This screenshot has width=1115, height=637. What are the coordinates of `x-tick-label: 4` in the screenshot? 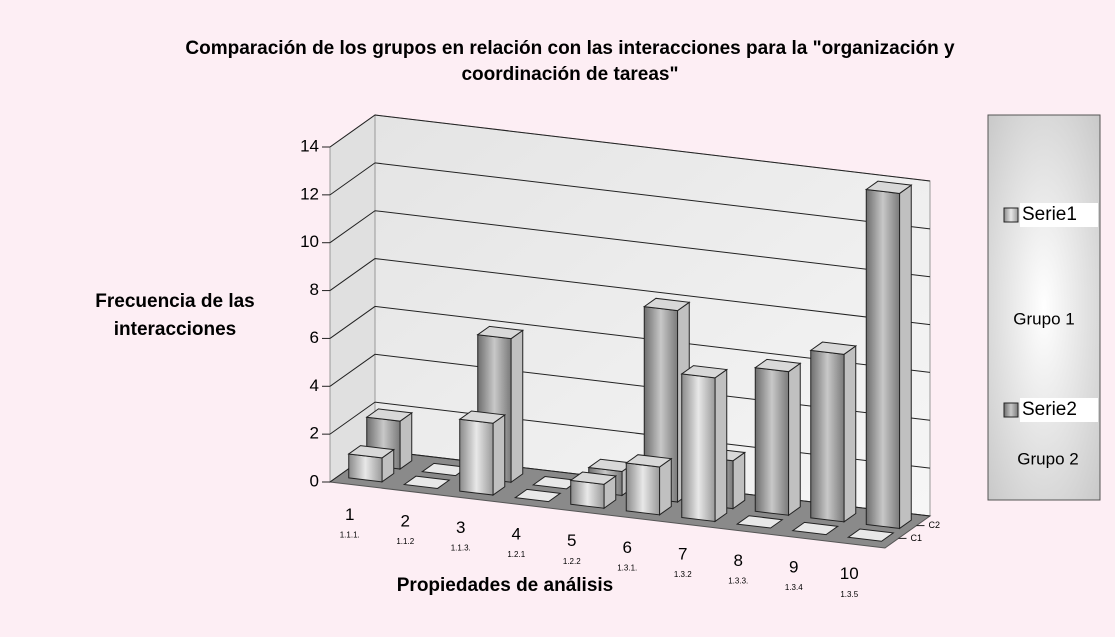 It's located at (516, 534).